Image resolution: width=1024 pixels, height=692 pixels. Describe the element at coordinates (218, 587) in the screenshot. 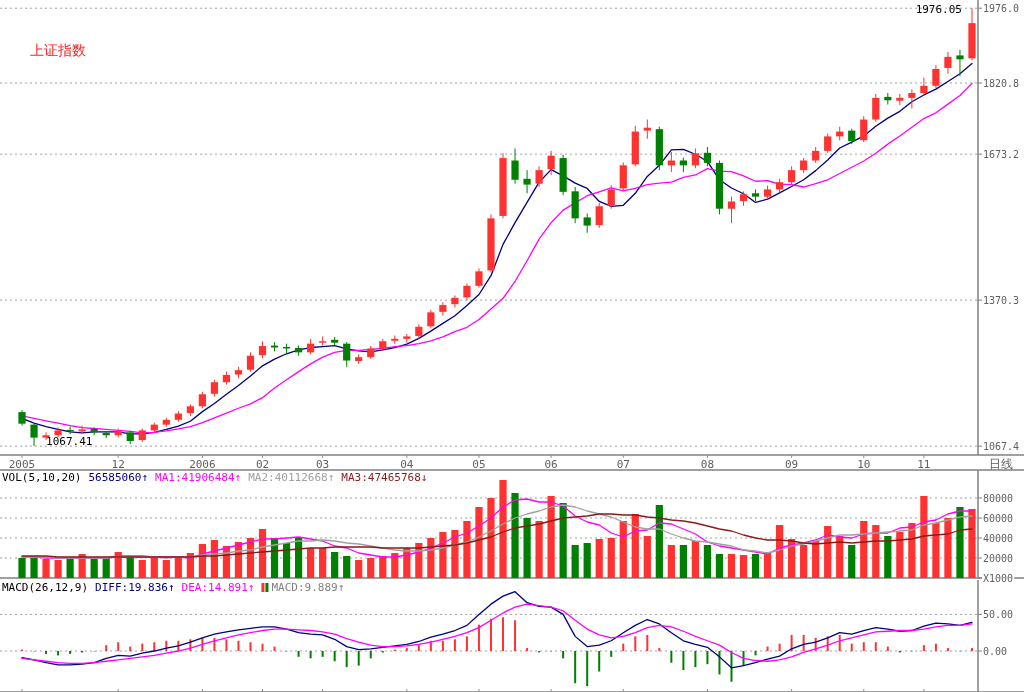

I see `text: DEA:14.891↑` at that location.